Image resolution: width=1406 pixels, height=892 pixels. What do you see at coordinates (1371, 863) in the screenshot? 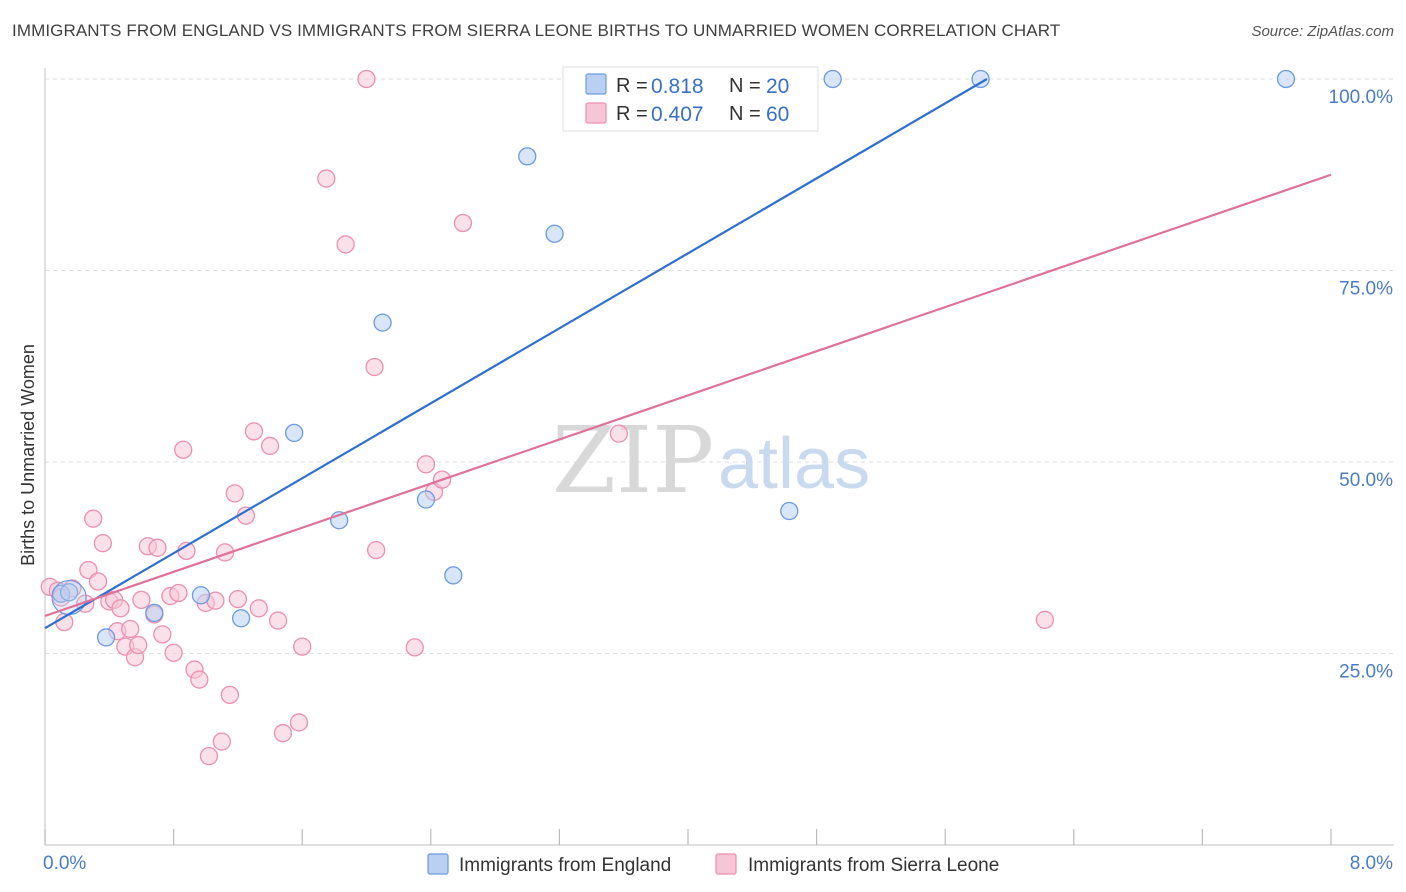
I see `x-tick-label: 8.0%` at bounding box center [1371, 863].